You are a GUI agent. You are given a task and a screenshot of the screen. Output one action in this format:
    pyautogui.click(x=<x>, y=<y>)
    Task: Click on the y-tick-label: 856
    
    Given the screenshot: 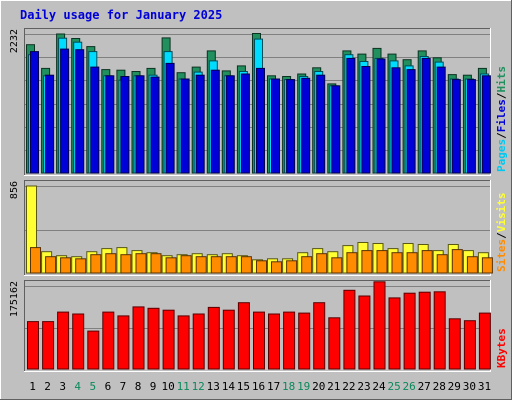 What is the action you would take?
    pyautogui.click(x=14, y=190)
    